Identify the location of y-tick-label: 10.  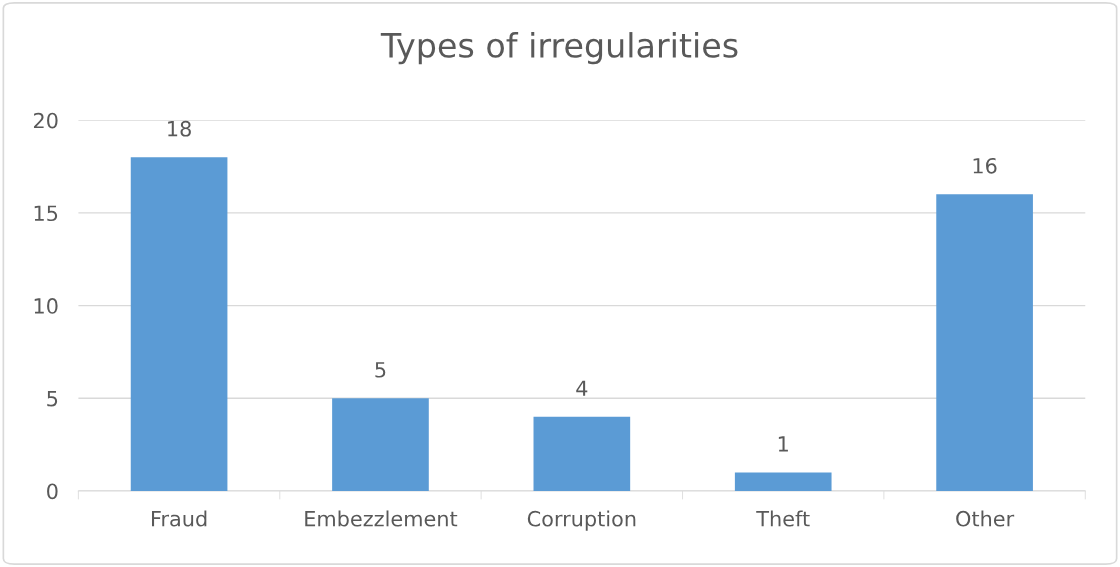
(46, 306).